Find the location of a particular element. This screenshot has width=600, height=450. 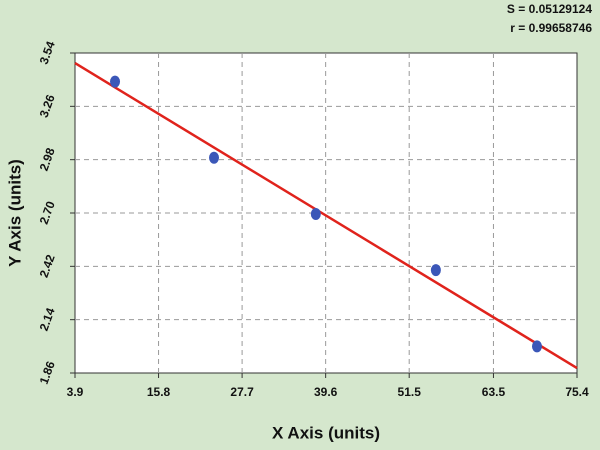

annotation: r = 0.99658746 is located at coordinates (551, 28).